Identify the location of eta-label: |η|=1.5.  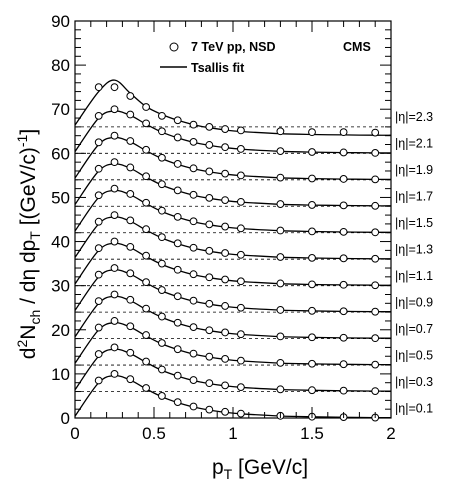
(414, 223).